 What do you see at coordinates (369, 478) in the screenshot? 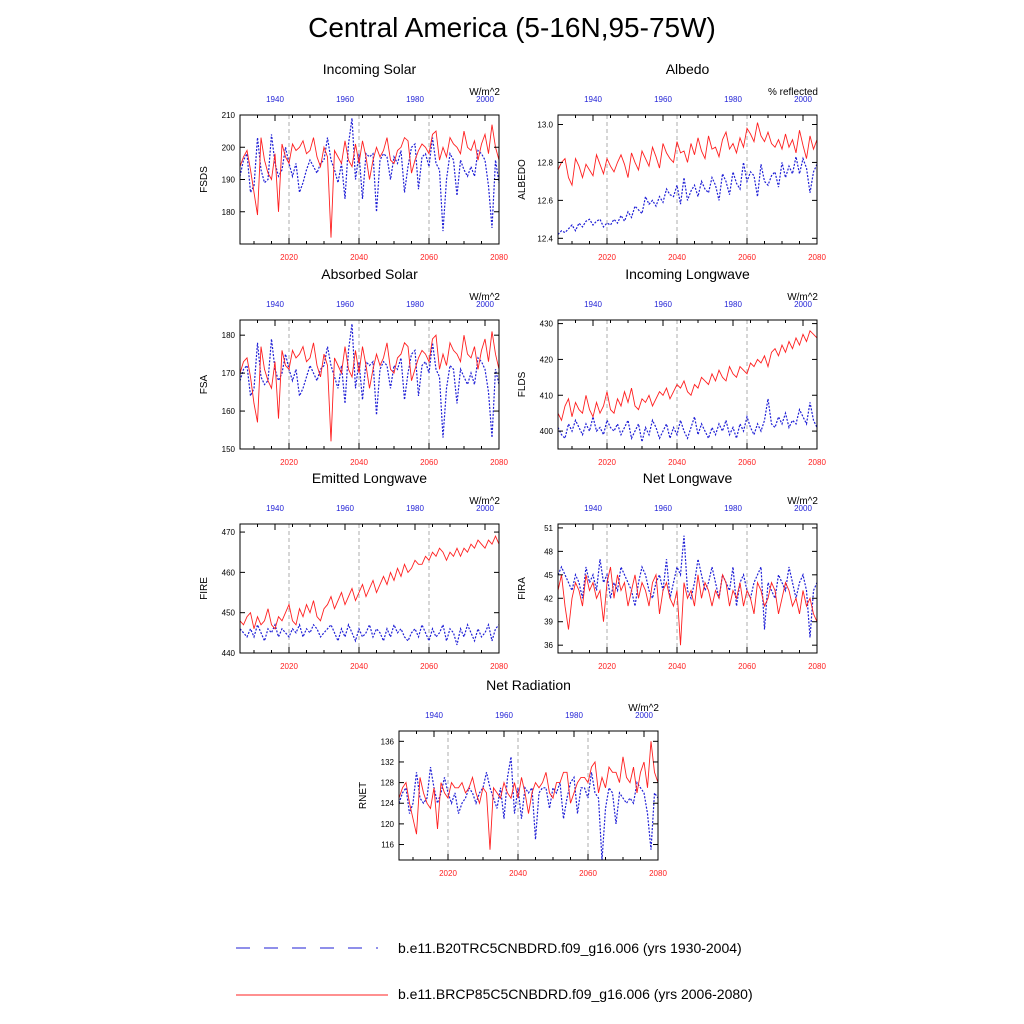
I see `chart-title: Emitted Longwave` at bounding box center [369, 478].